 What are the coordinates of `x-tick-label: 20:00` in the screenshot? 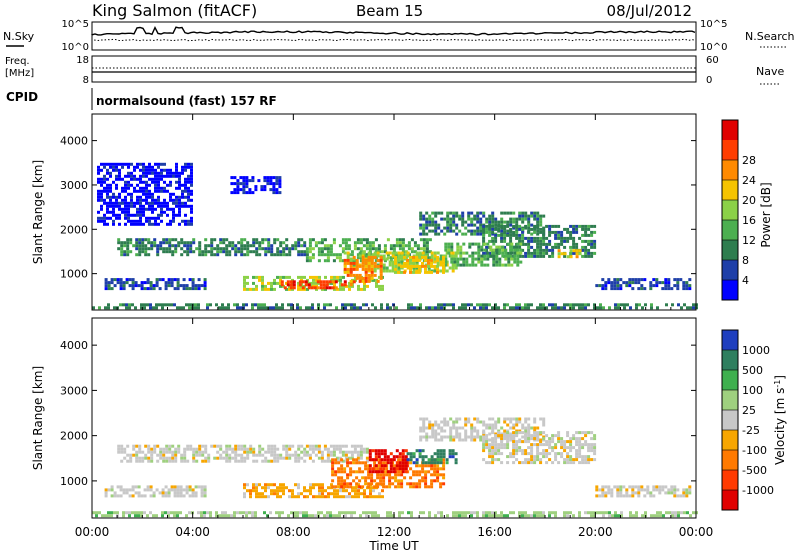 It's located at (595, 532).